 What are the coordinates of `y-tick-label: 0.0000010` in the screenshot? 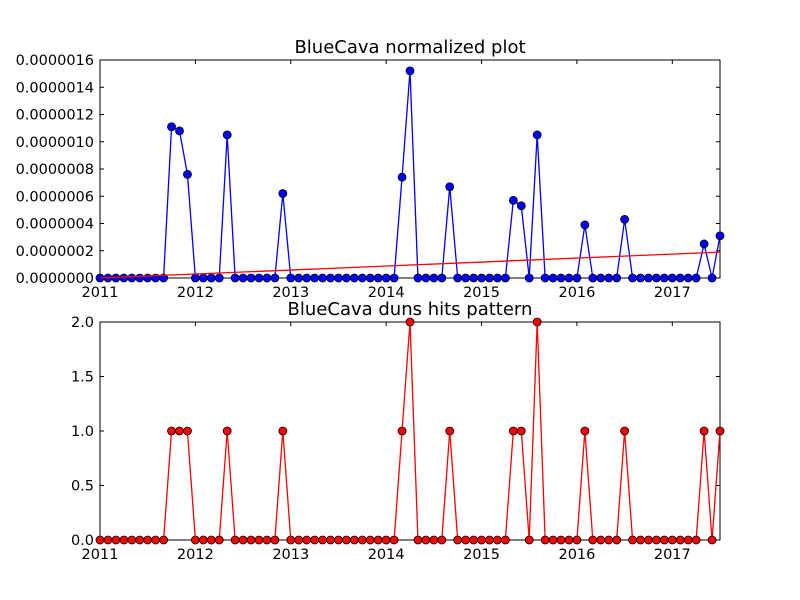 It's located at (55, 143).